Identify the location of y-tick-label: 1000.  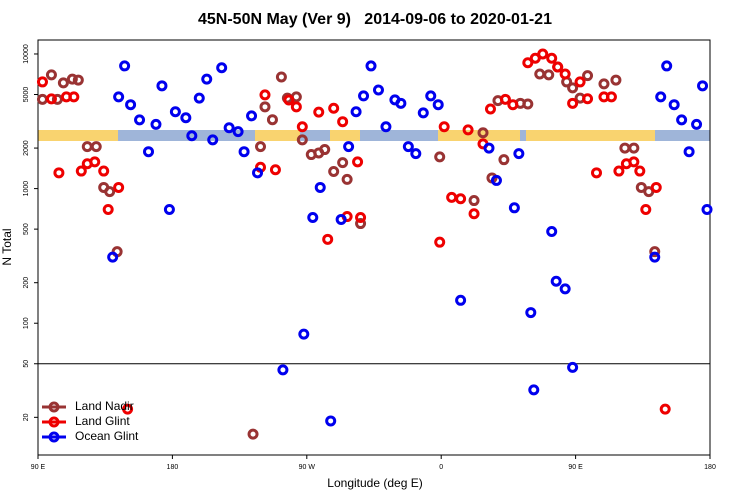
(26, 189).